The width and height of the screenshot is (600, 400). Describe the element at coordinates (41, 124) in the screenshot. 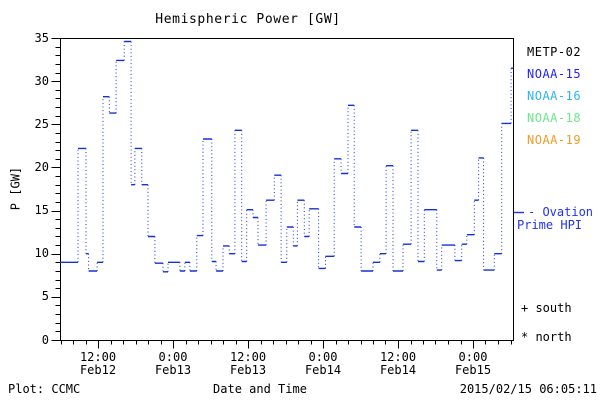

I see `y-tick-label: 25` at that location.